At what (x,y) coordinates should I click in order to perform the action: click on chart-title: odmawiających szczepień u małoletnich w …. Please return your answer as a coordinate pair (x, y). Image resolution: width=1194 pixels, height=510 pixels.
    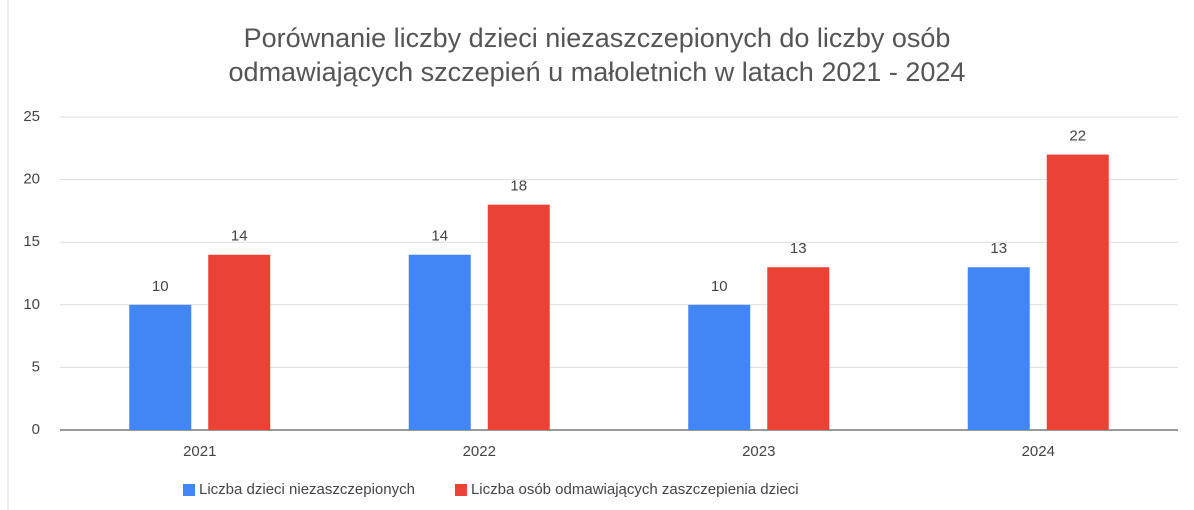
    Looking at the image, I should click on (597, 72).